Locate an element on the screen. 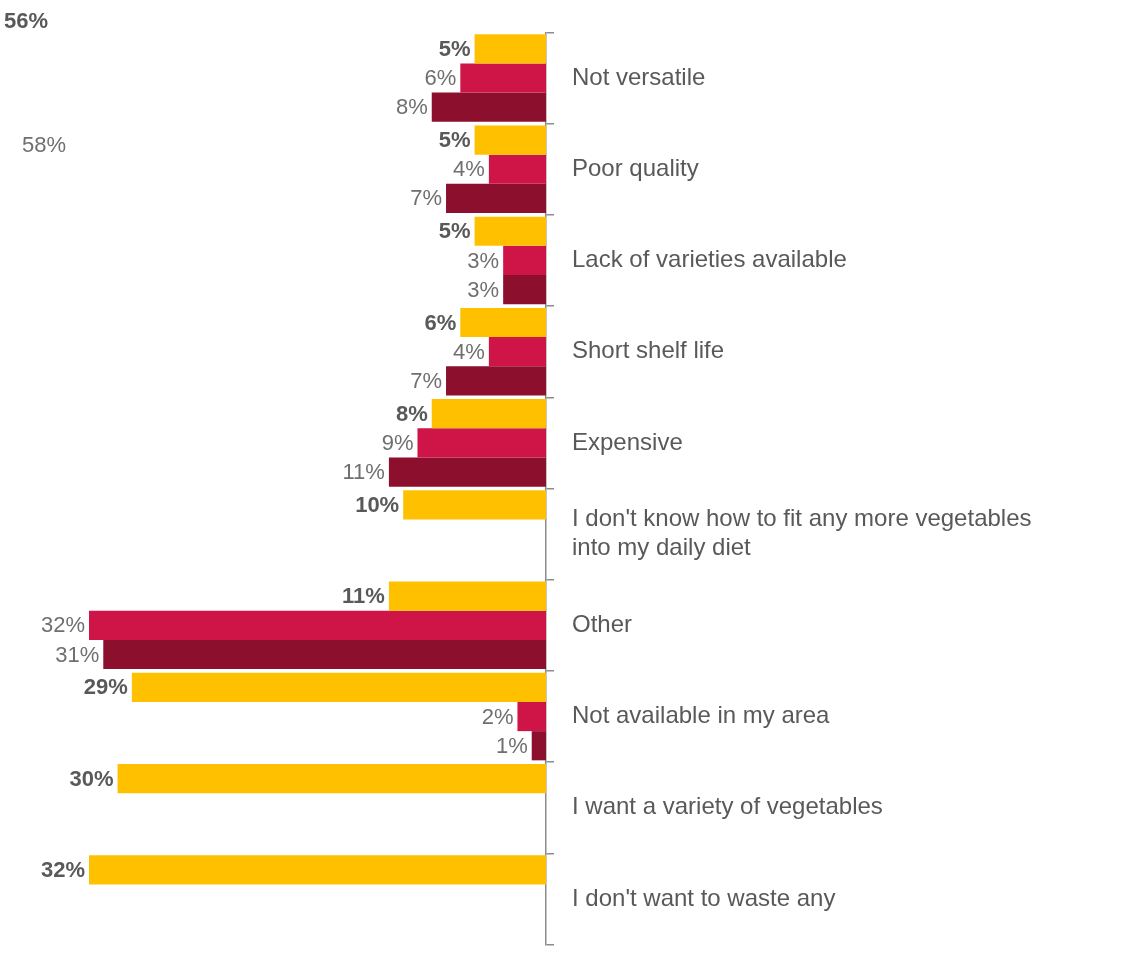 The height and width of the screenshot is (977, 1132). y-tick-label: I don't want to waste any is located at coordinates (704, 897).